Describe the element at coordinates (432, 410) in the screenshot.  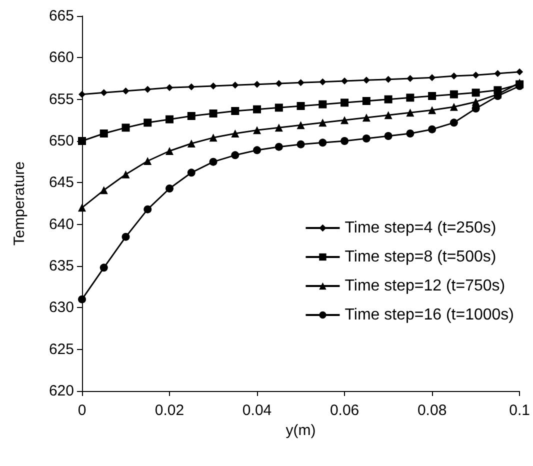
I see `x-tick-label: 0.08` at that location.